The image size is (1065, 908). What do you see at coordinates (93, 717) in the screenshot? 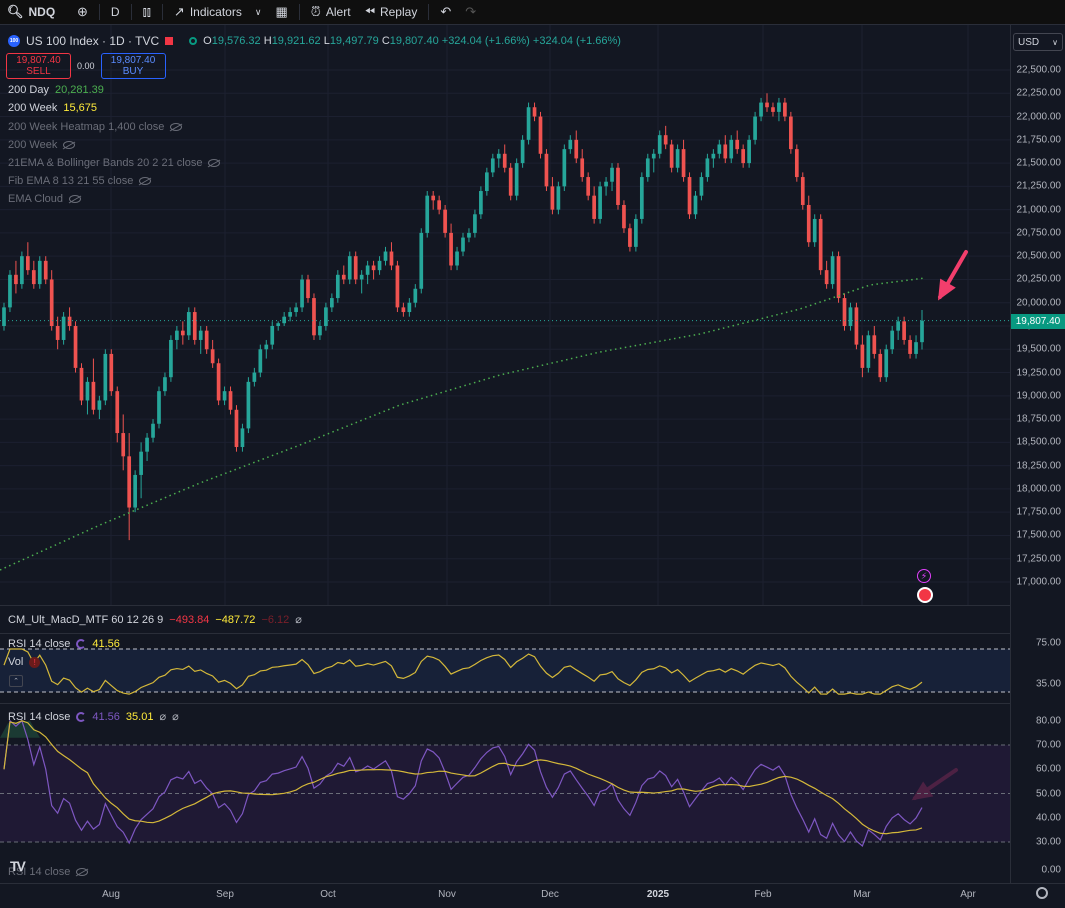
I see `rsi2-legend: RSI 14 close 41.56 35.01 ⌀ ⌀` at bounding box center [93, 717].